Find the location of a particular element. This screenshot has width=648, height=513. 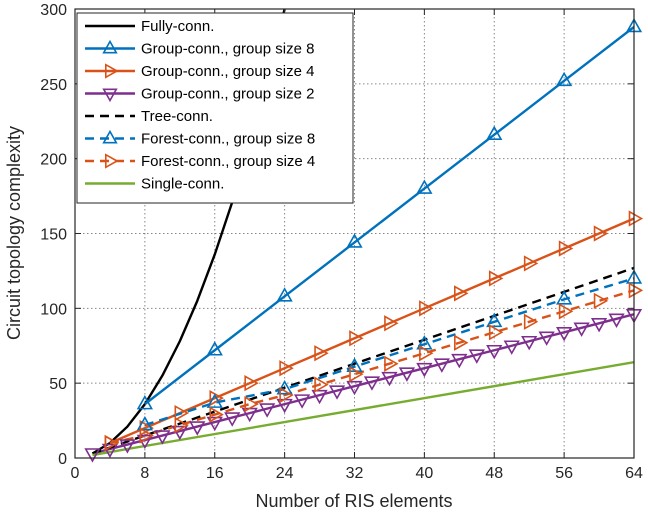

legend-label-6: Forest-conn., group size 8 is located at coordinates (228, 139).